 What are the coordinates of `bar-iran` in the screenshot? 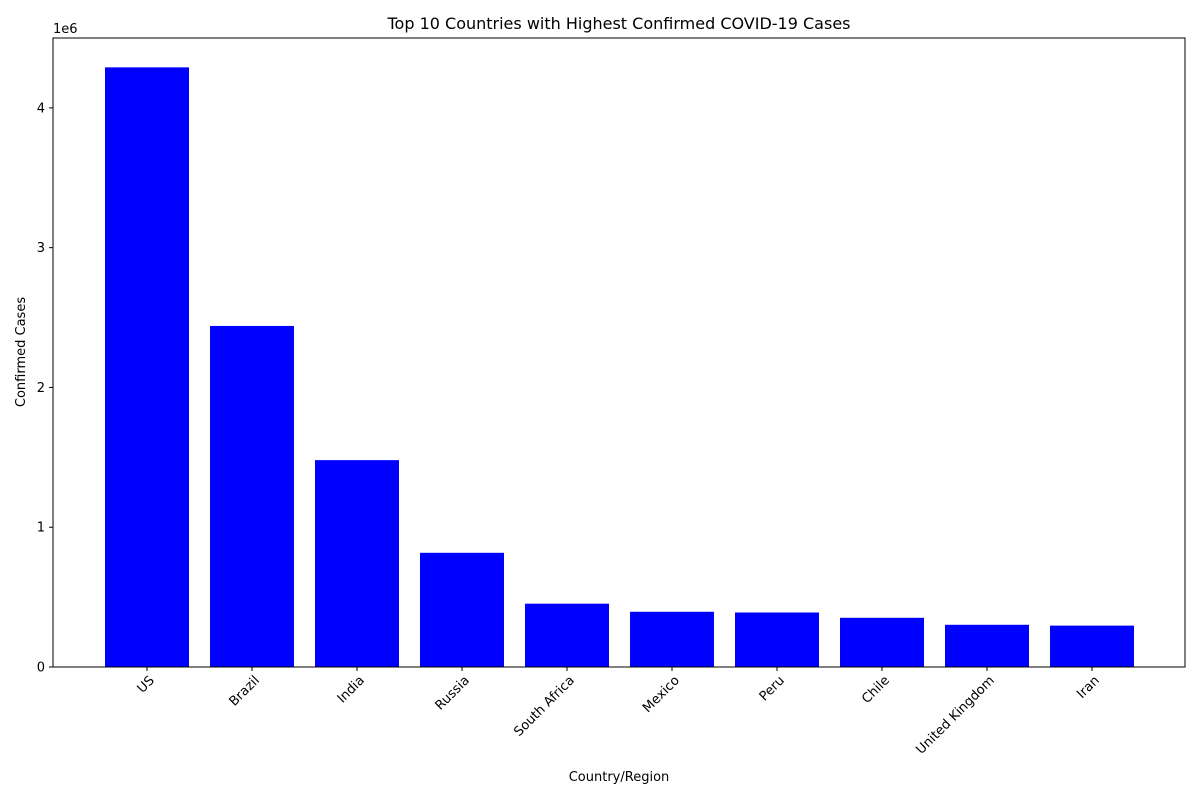 It's located at (1092, 646).